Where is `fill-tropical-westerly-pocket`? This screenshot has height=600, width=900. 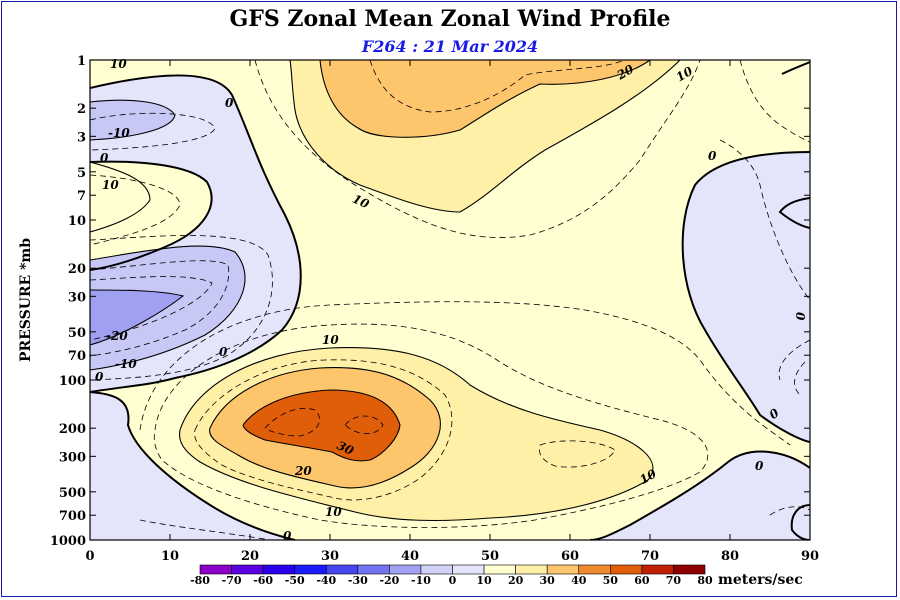
fill-tropical-westerly-pocket is located at coordinates (151, 215).